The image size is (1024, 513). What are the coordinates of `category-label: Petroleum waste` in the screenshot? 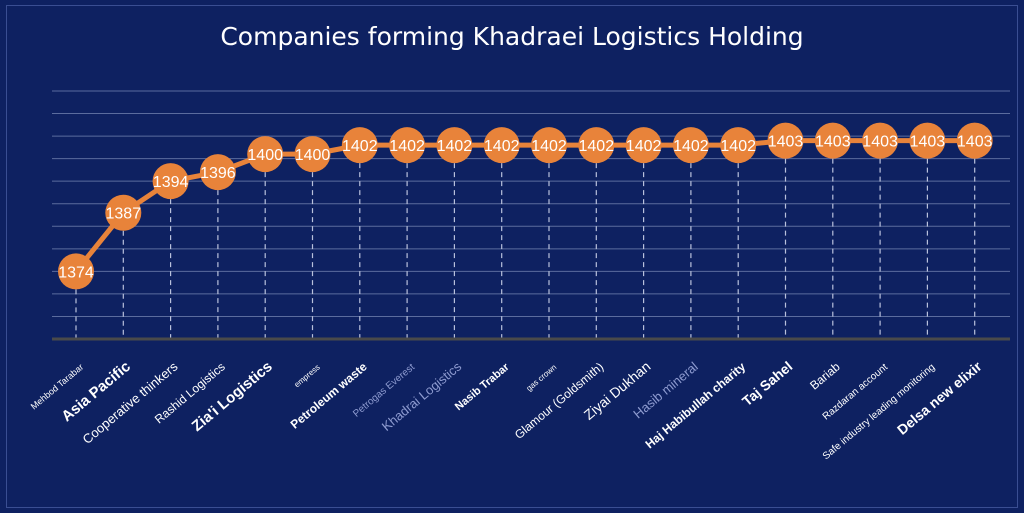 It's located at (329, 395).